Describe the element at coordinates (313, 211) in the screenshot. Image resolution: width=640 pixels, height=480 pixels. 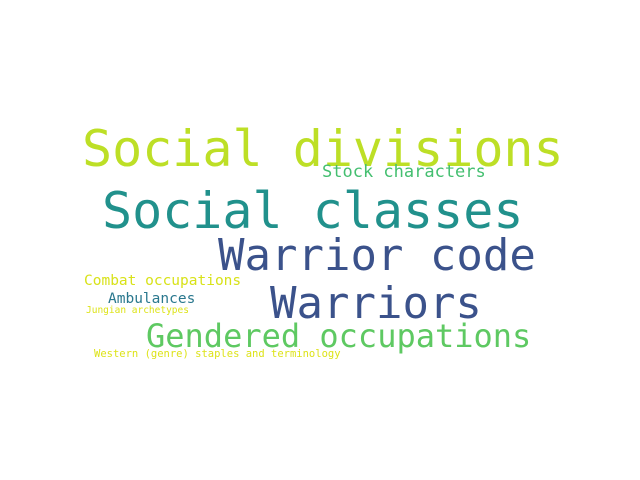
I see `word-social-classes: Social classes` at that location.